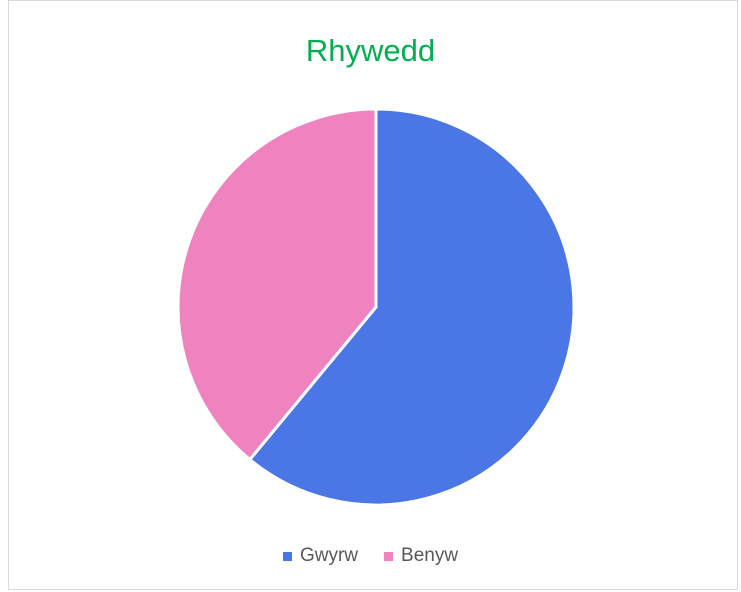  Describe the element at coordinates (370, 50) in the screenshot. I see `chart-title: Rhywedd` at that location.